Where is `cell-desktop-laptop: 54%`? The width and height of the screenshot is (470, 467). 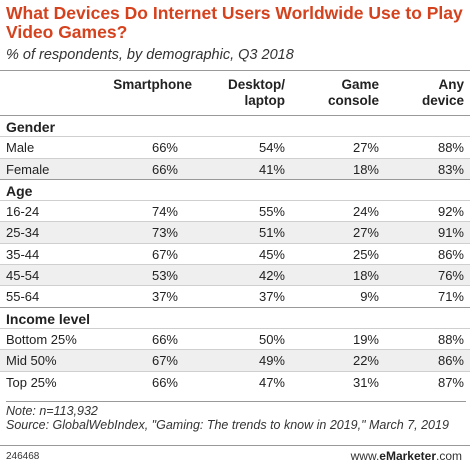 cell-desktop-laptop: 54% is located at coordinates (271, 148).